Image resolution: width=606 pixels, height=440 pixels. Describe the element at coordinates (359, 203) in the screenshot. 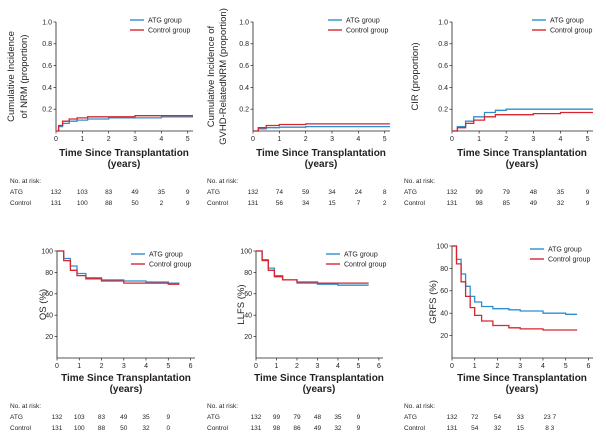

I see `risk-value: 7` at that location.